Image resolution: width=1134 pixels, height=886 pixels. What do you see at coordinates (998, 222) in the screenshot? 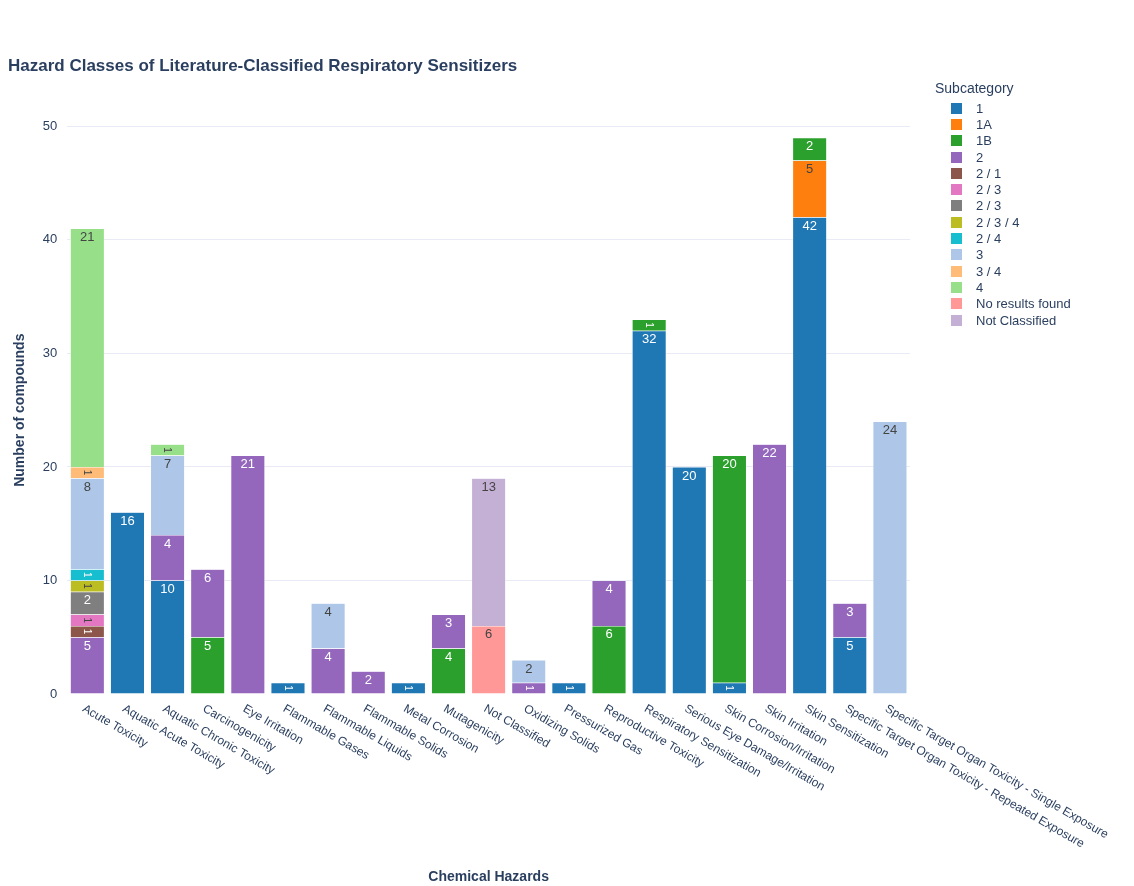
I see `legend-label: 2 / 3 / 4` at bounding box center [998, 222].